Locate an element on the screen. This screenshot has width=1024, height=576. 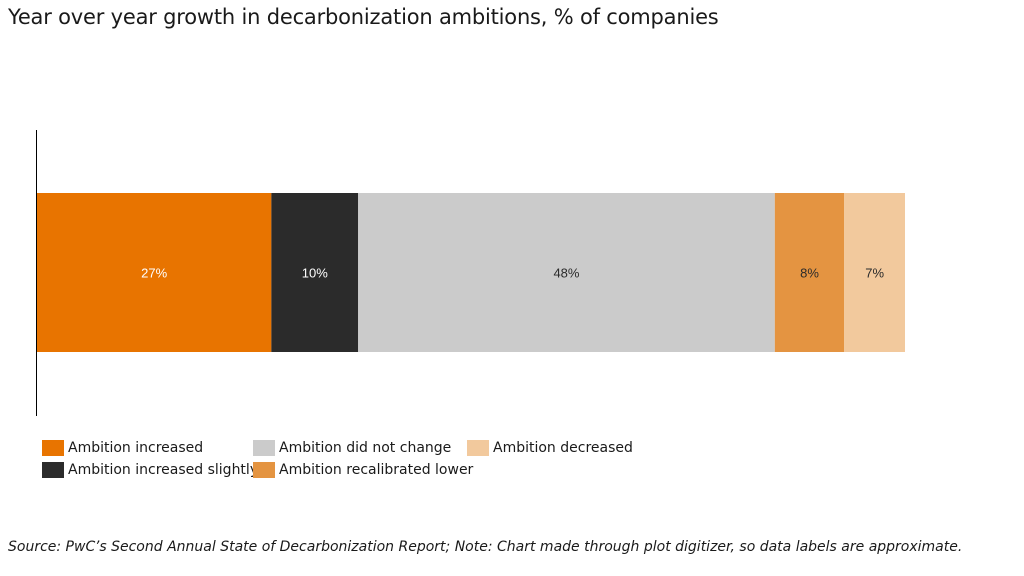
legend-item-2: Ambition increased slightly is located at coordinates (150, 470).